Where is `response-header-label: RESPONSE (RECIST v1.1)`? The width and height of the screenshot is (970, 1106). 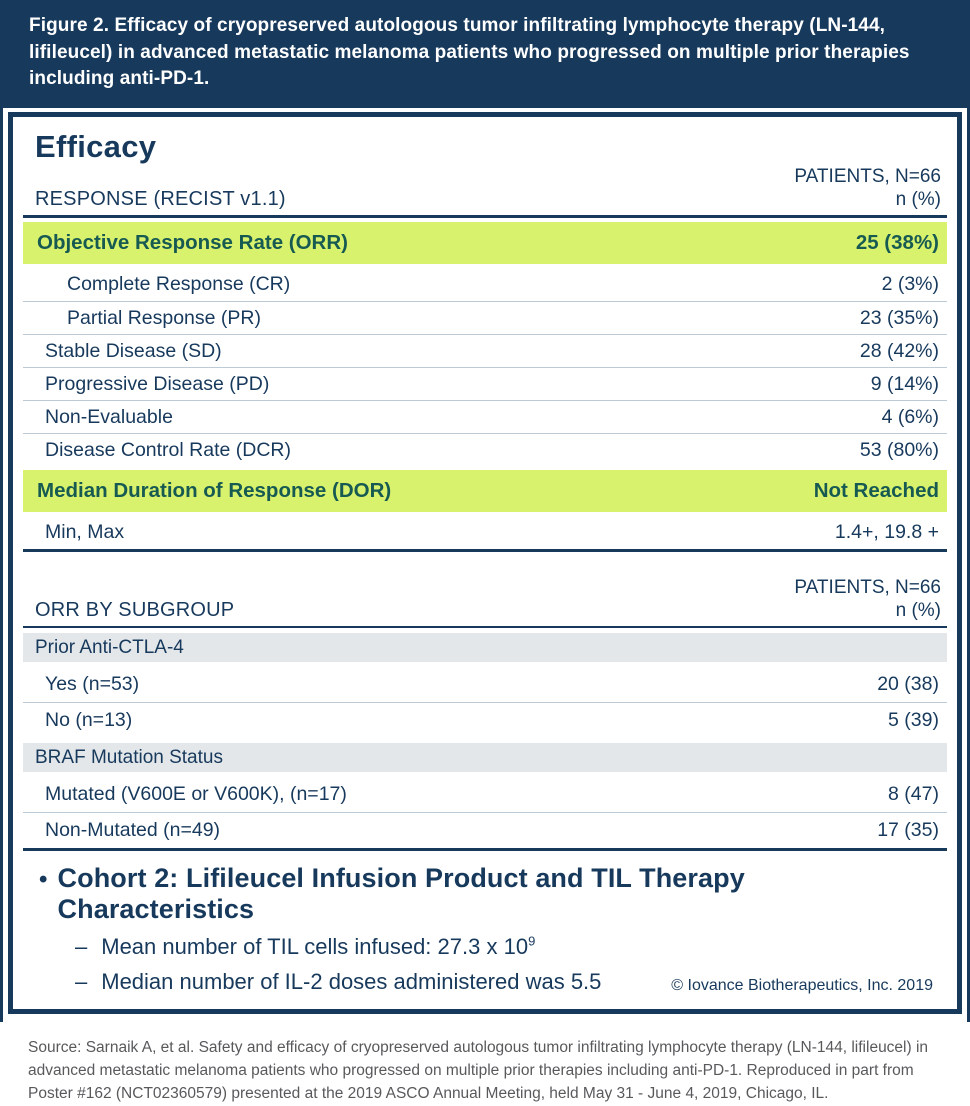 response-header-label: RESPONSE (RECIST v1.1) is located at coordinates (160, 199).